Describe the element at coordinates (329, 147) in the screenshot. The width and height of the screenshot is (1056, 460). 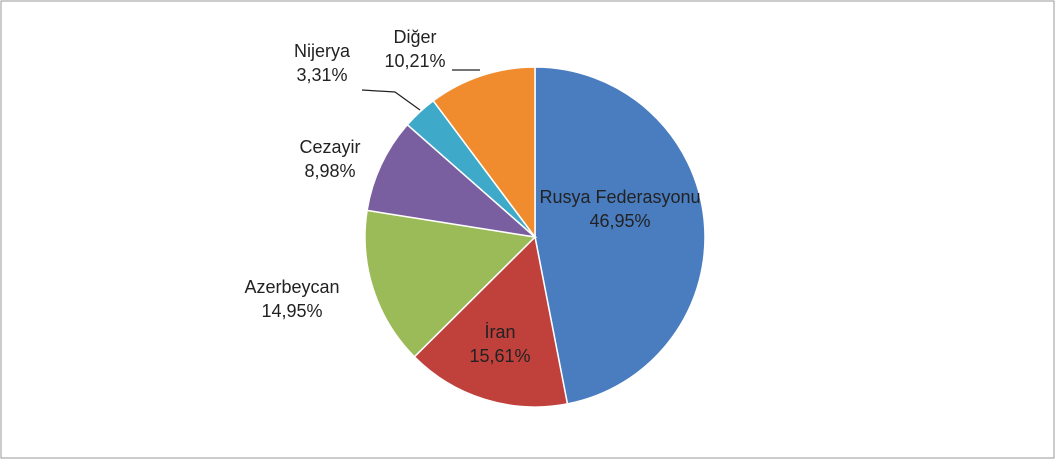
I see `slice-label: Cezayir` at that location.